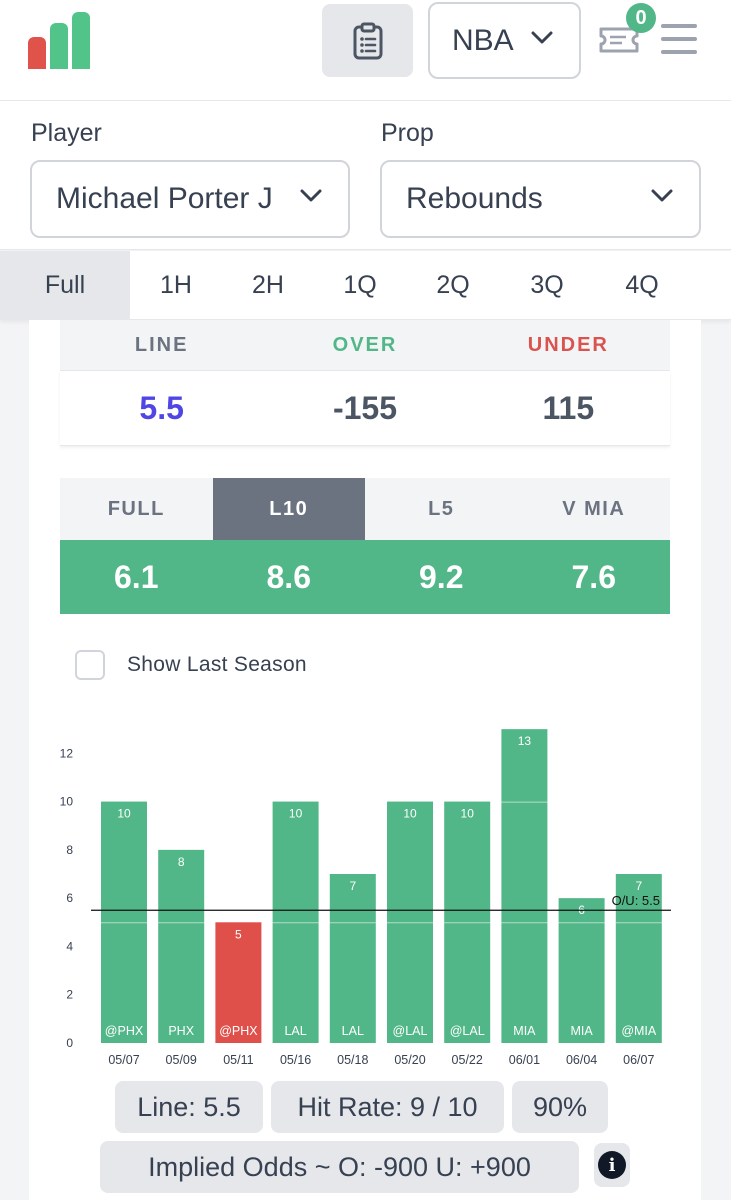 The width and height of the screenshot is (731, 1200). Describe the element at coordinates (268, 285) in the screenshot. I see `tab-2h: 2H` at that location.